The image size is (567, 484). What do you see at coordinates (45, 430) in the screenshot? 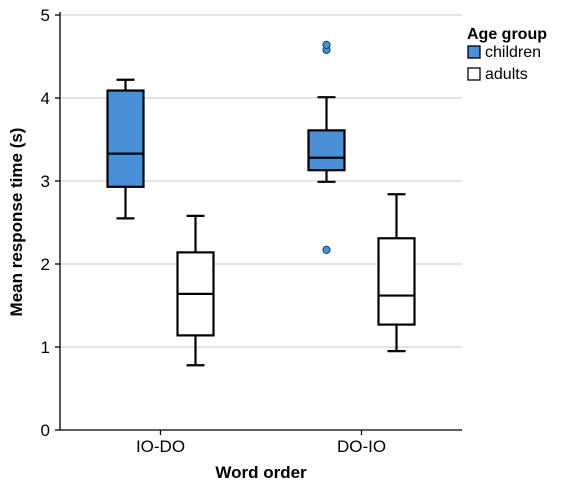
I see `y-tick-label: 0` at bounding box center [45, 430].